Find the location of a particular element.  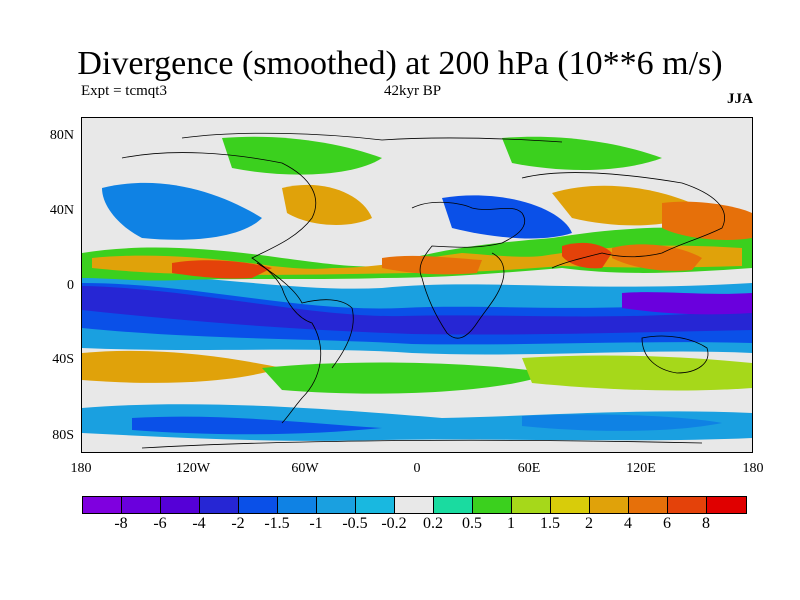

lon-label-120e: 120E is located at coordinates (641, 468).